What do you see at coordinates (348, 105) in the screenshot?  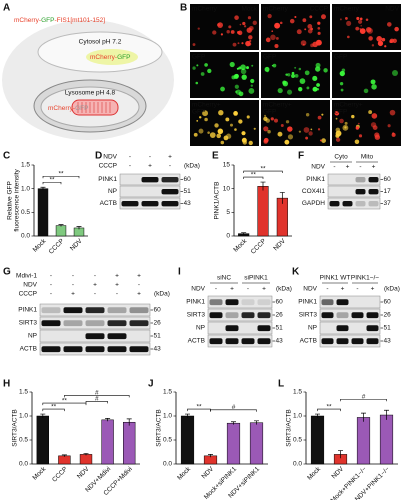 I see `channel-label: mCherry+` at bounding box center [348, 105].